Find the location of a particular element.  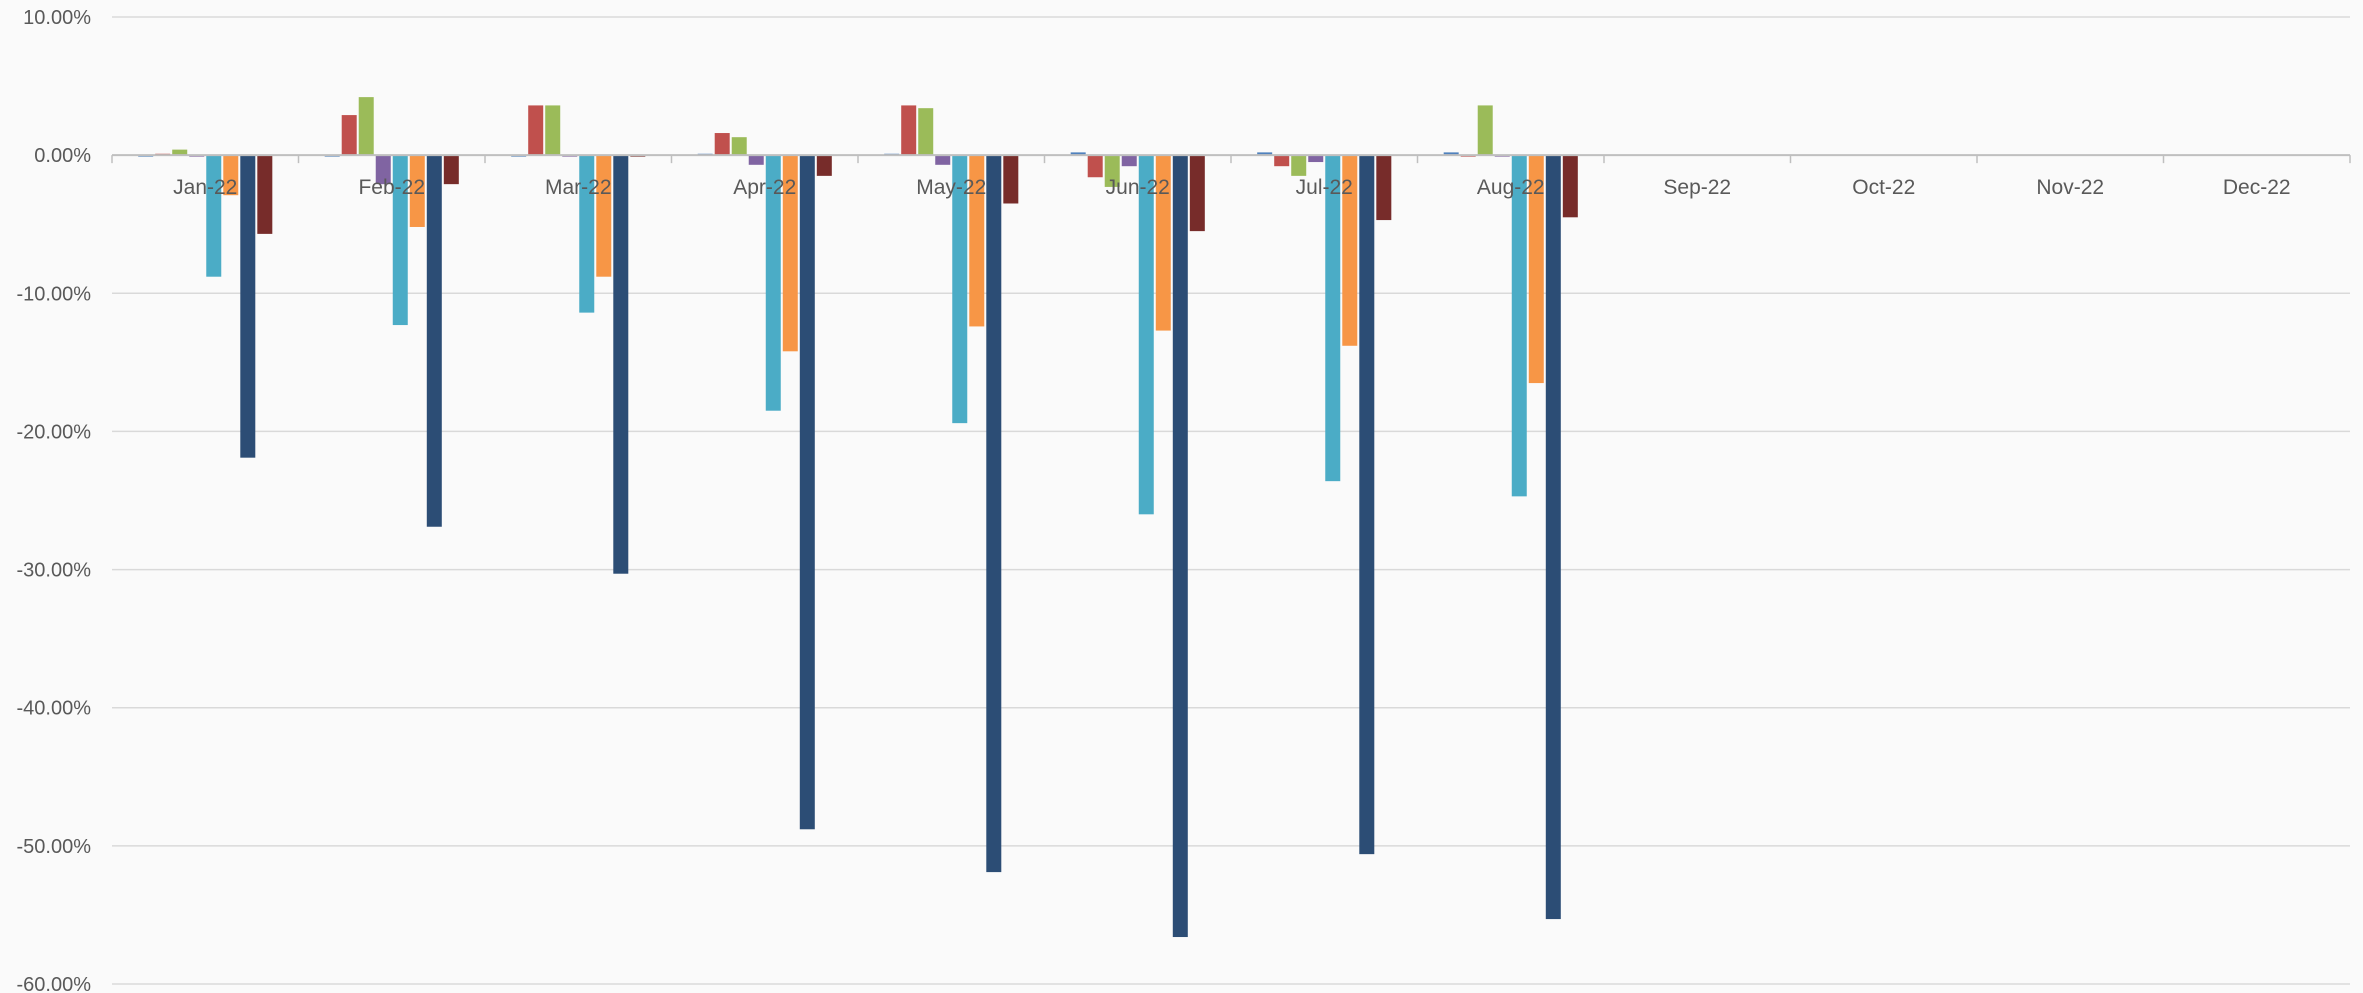

axes is located at coordinates (1231, 159).